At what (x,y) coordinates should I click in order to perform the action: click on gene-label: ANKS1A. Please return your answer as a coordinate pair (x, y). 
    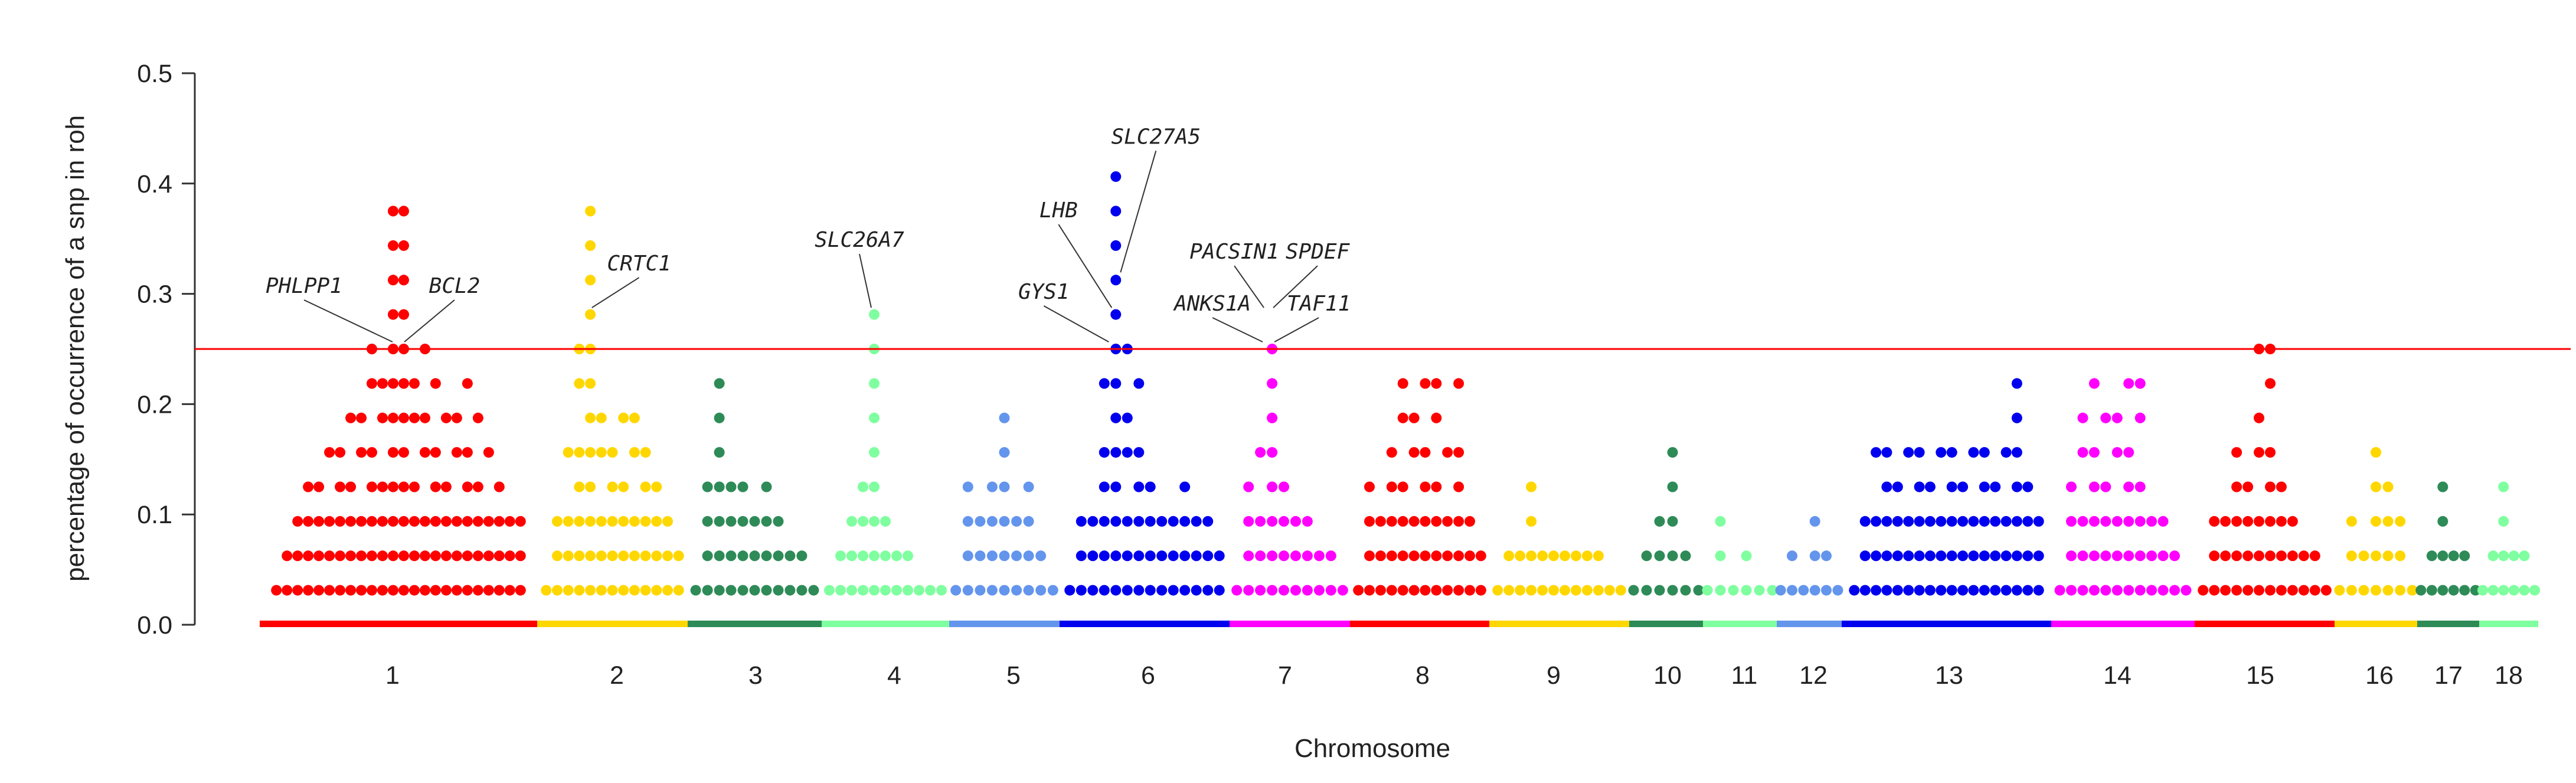
    Looking at the image, I should click on (1212, 304).